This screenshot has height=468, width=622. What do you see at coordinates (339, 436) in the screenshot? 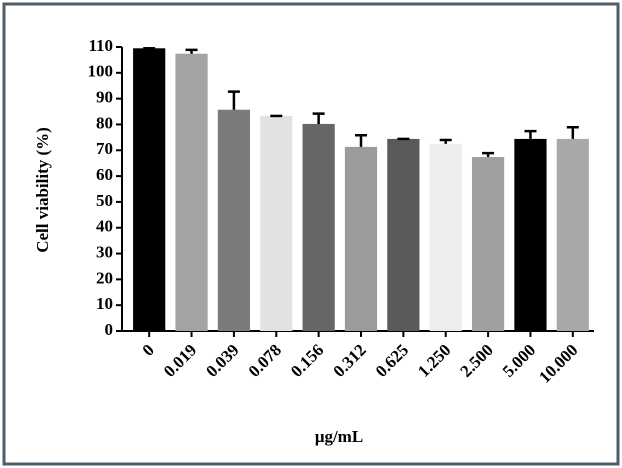
I see `x-axis-title: μg/mL` at bounding box center [339, 436].